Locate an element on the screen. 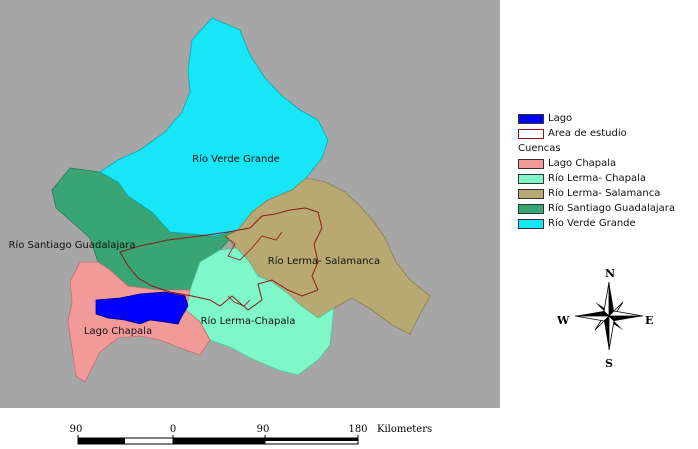  scale-tick-label: 0 is located at coordinates (173, 429).